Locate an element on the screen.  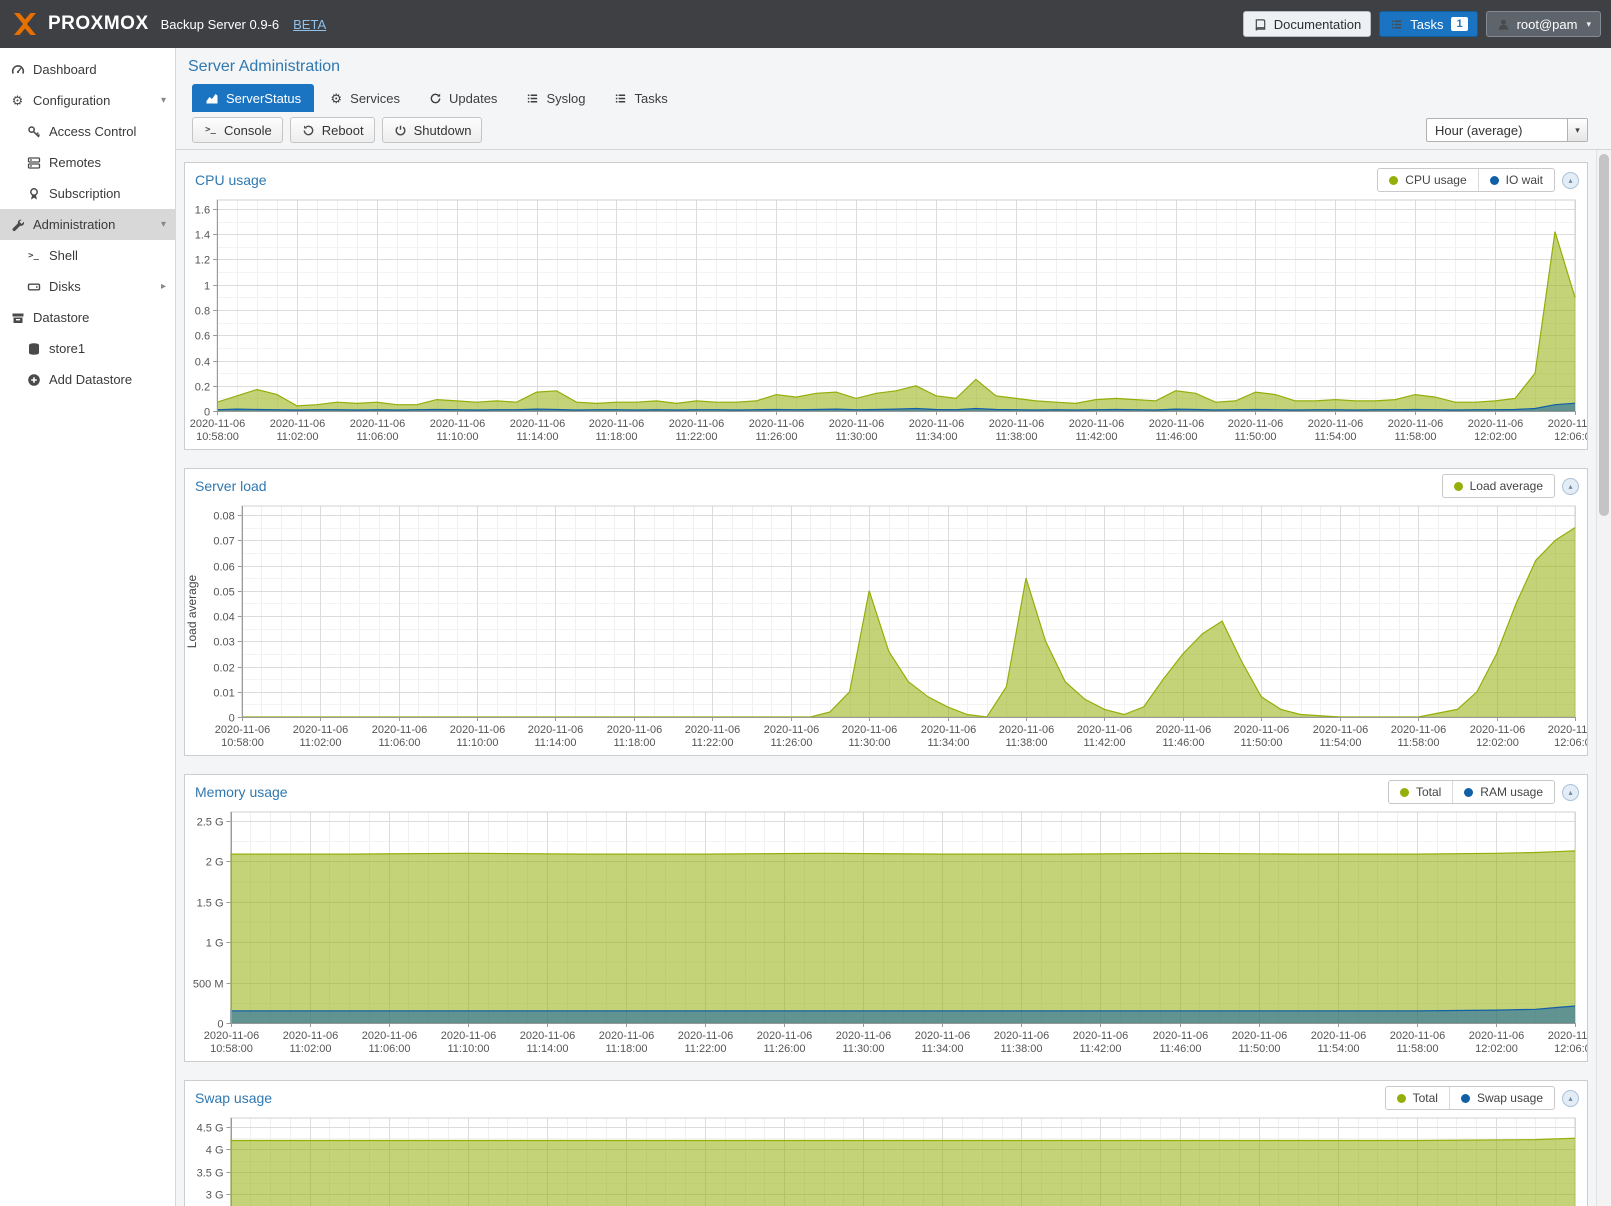
chart-legend: CPU usage IO wait is located at coordinates (1466, 180).